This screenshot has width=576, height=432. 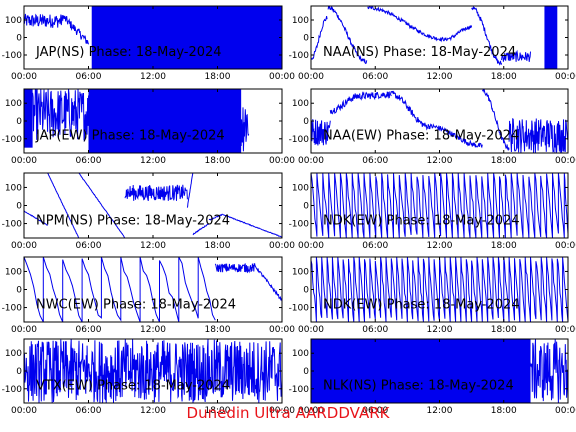 What do you see at coordinates (128, 52) in the screenshot?
I see `panel-title: JAP(NS) Phase: 18-May-2024` at bounding box center [128, 52].